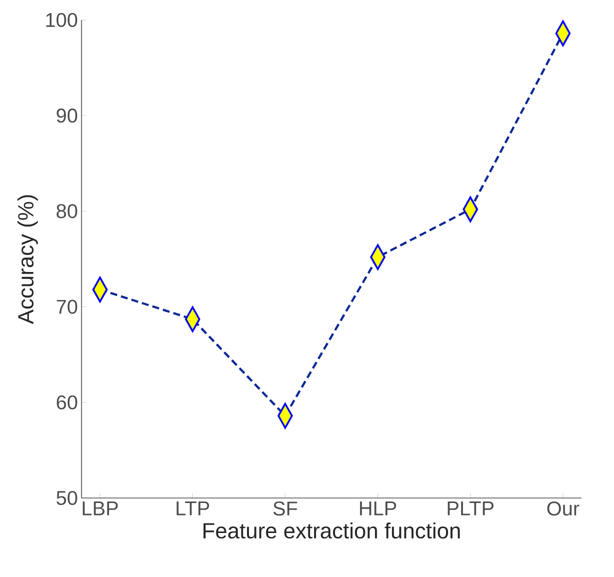 Image resolution: width=614 pixels, height=577 pixels. Describe the element at coordinates (100, 509) in the screenshot. I see `x-tick-label: LBP` at that location.